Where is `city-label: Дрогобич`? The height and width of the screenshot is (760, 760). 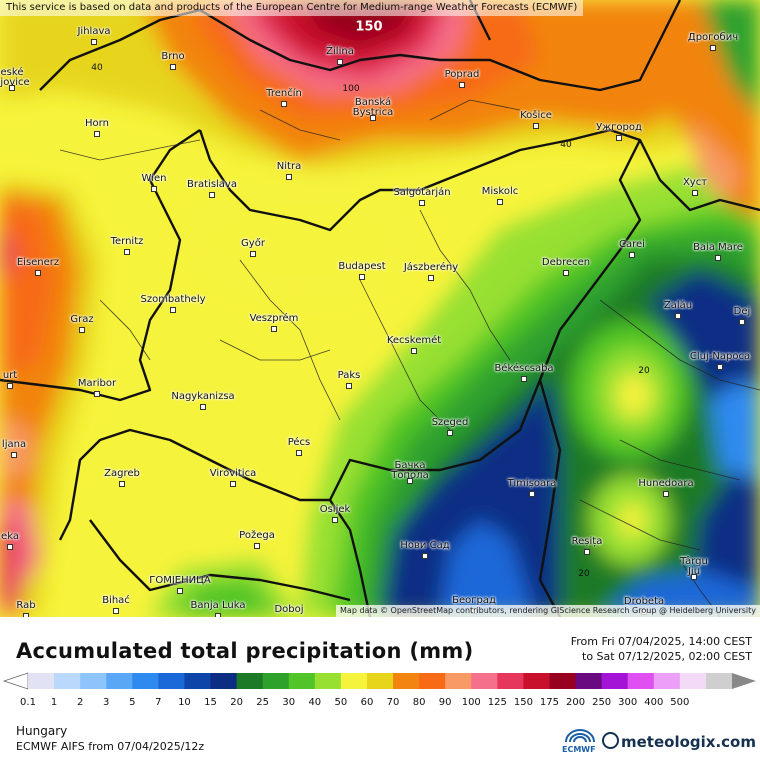
city-label: Дрогобич is located at coordinates (713, 37).